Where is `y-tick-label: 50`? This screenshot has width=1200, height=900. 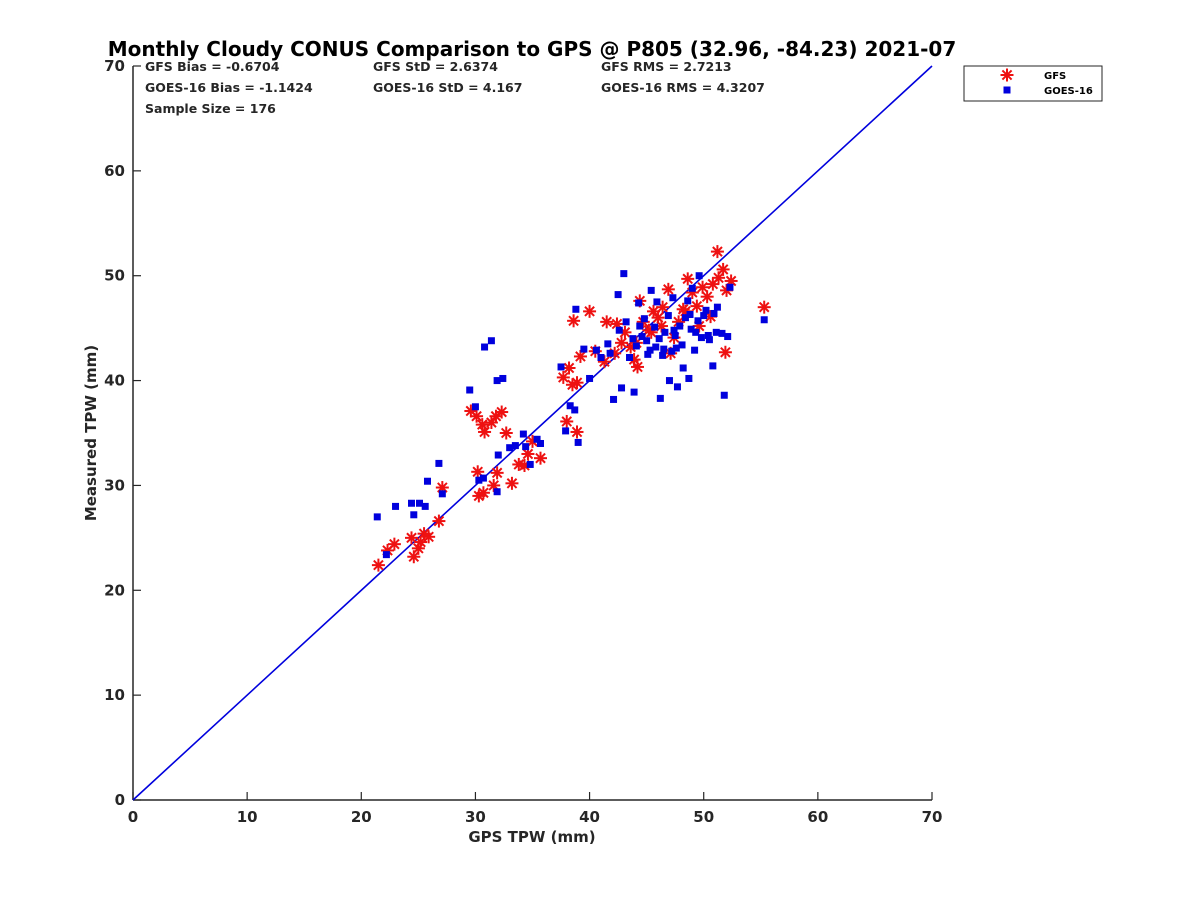 y-tick-label: 50 is located at coordinates (114, 276).